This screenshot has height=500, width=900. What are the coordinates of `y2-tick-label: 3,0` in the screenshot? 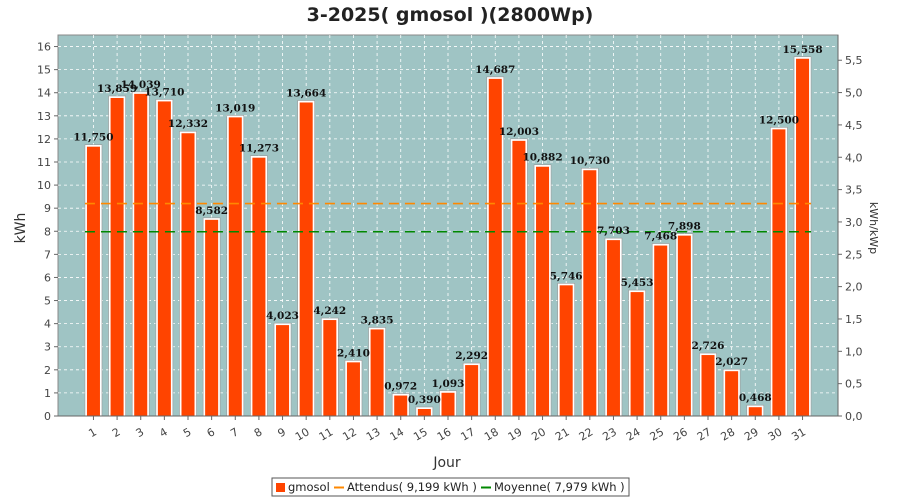 It's located at (854, 222).